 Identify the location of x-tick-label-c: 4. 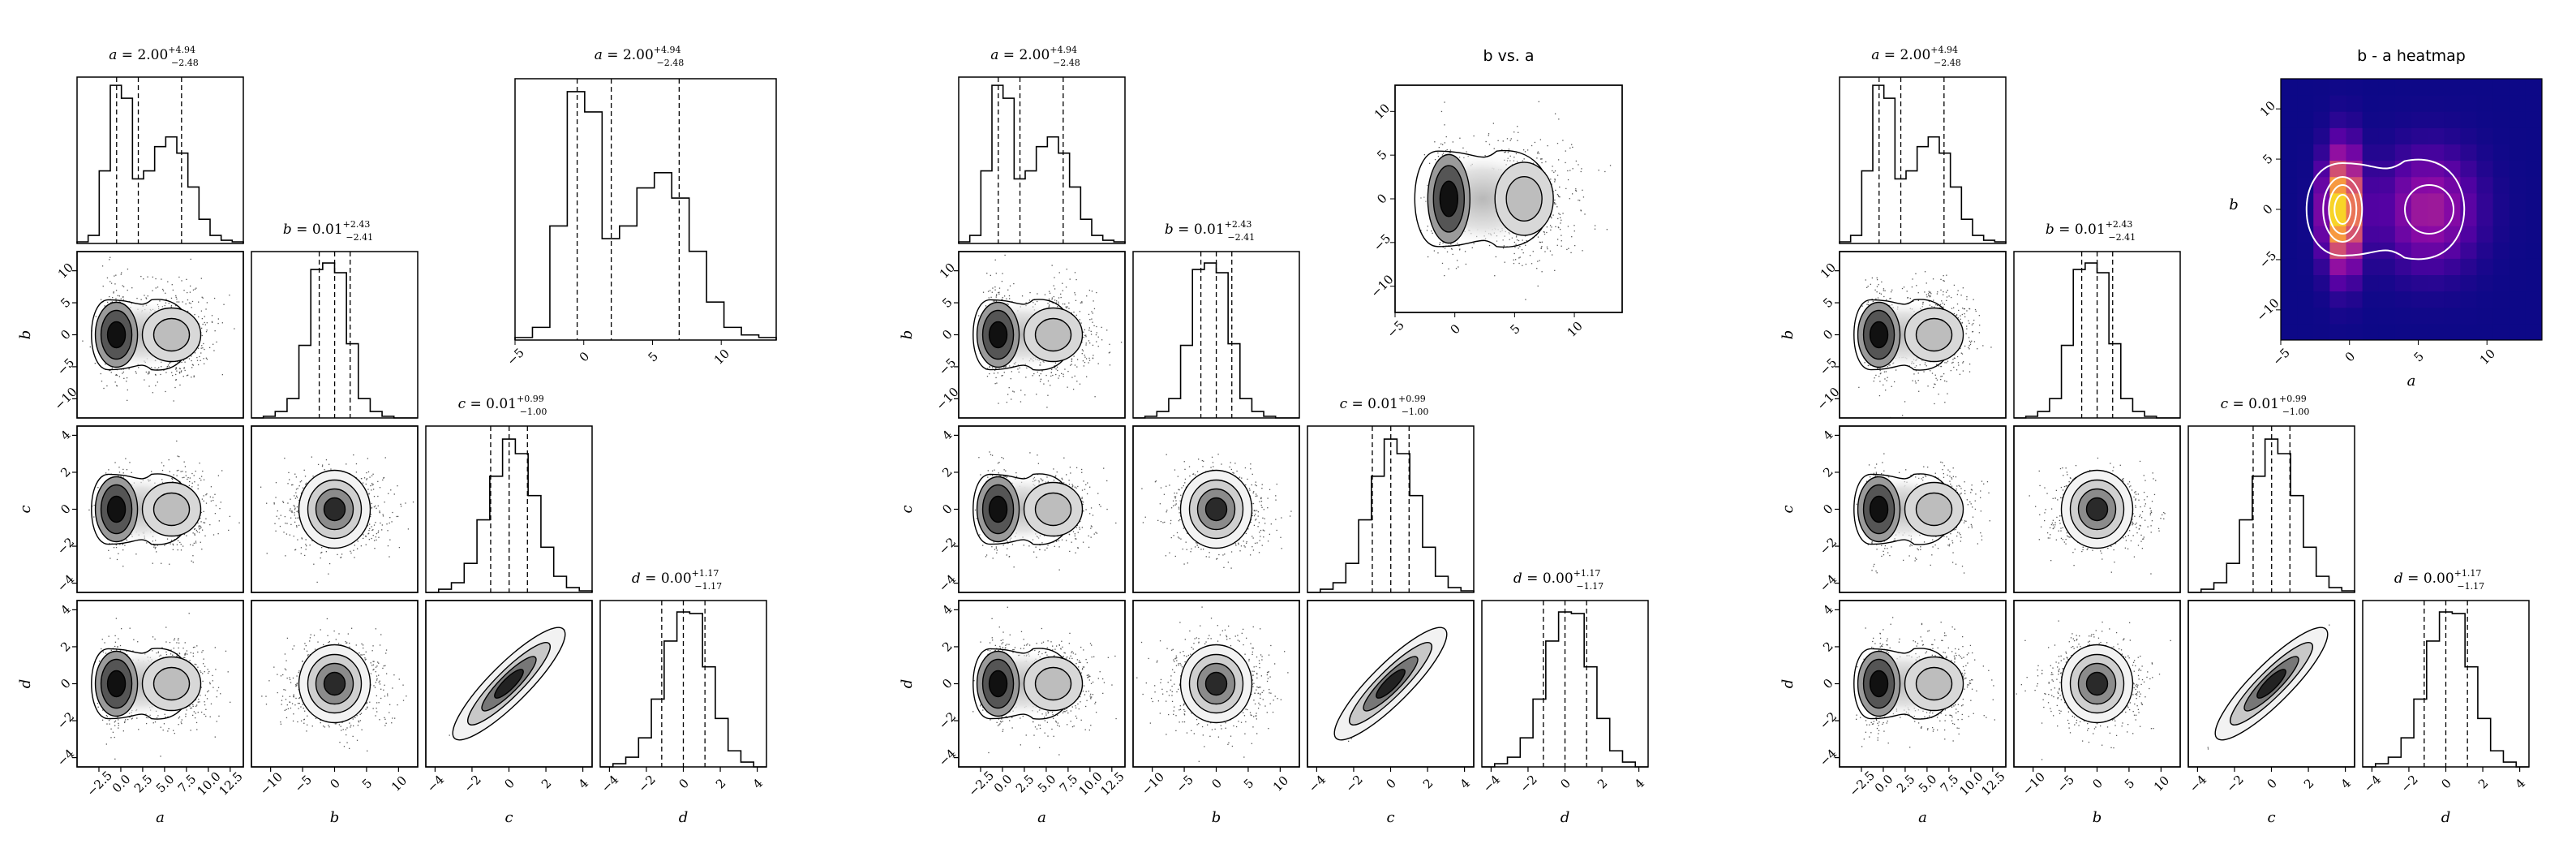
(2346, 784).